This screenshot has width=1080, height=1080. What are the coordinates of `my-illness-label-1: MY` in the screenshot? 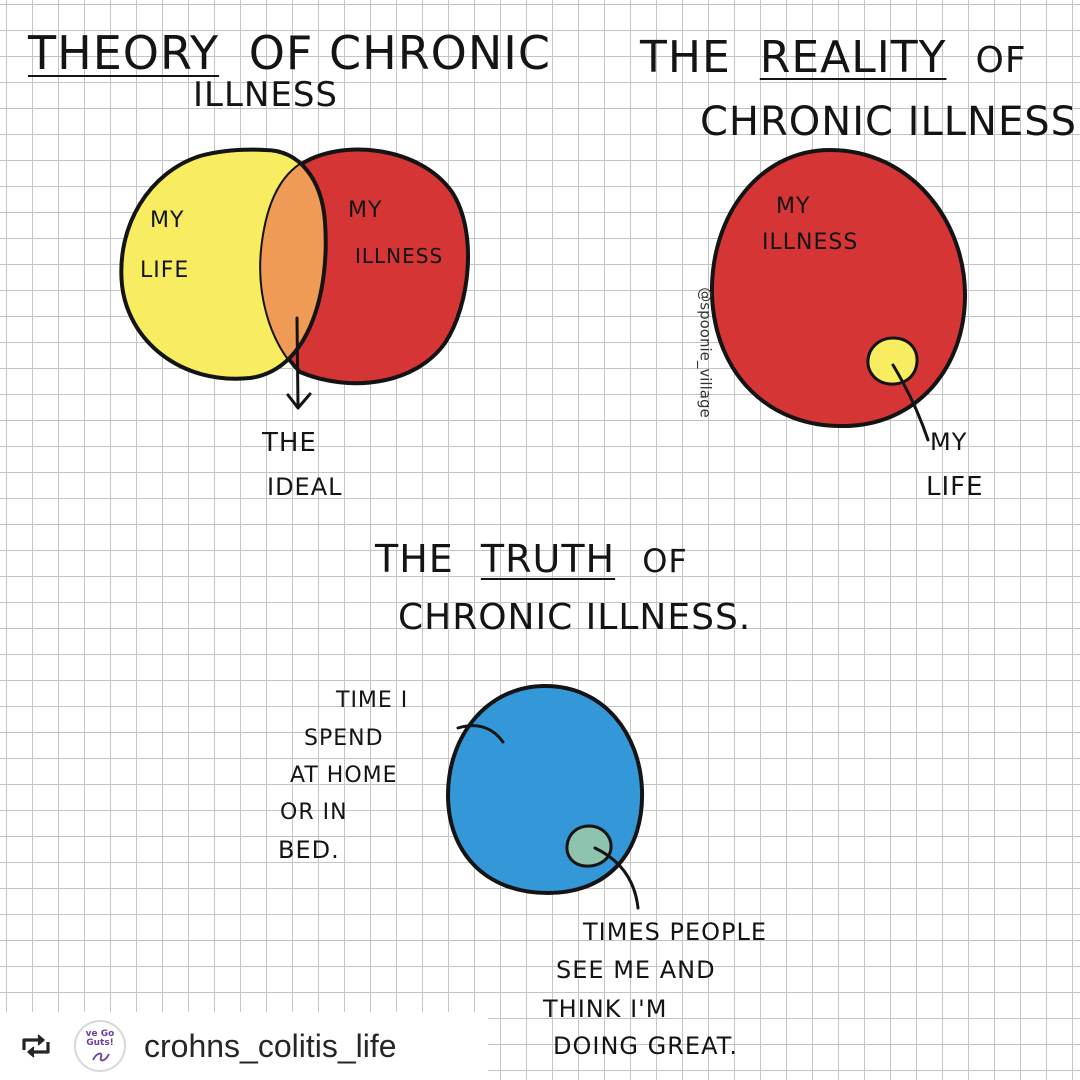 It's located at (365, 210).